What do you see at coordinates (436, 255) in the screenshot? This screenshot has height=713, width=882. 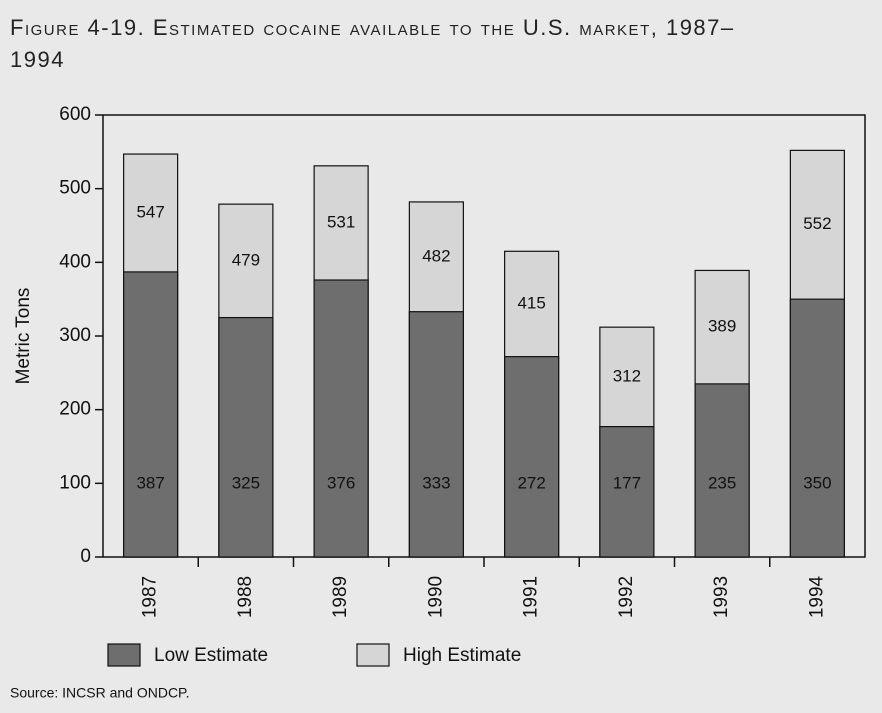 I see `value-label: 482` at bounding box center [436, 255].